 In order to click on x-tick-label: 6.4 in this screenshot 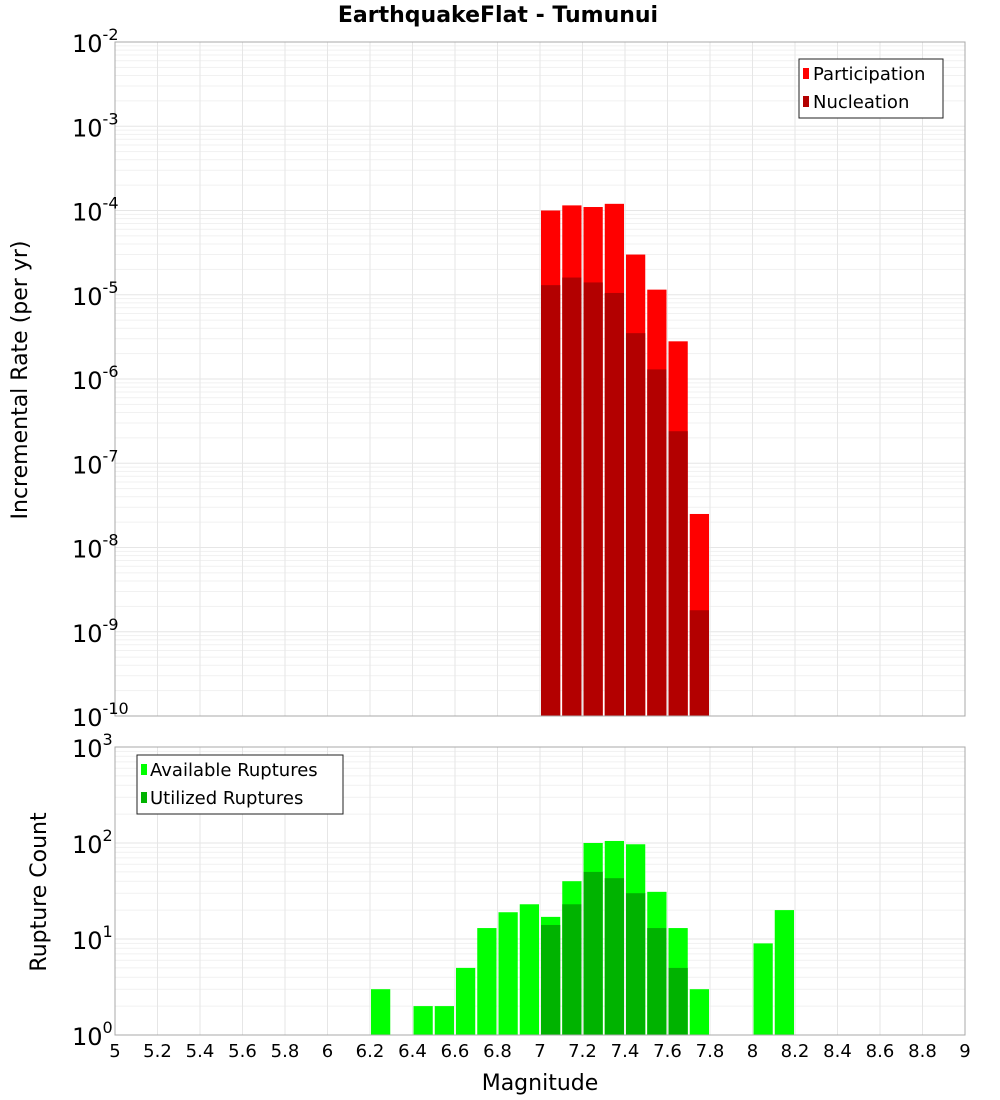, I will do `click(412, 1051)`.